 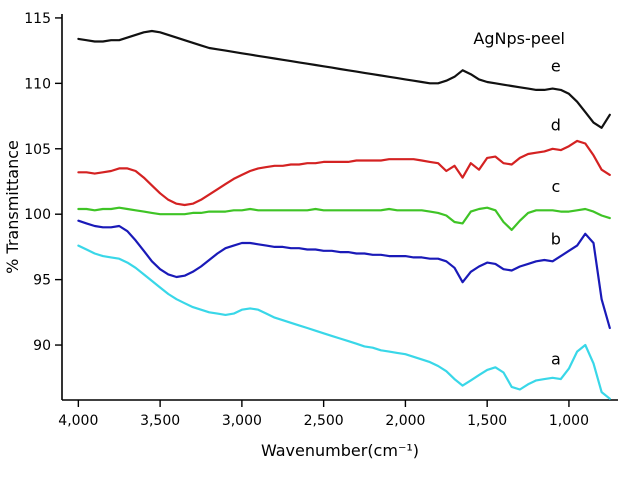 What do you see at coordinates (324, 421) in the screenshot?
I see `x-tick-label: 2,500` at bounding box center [324, 421].